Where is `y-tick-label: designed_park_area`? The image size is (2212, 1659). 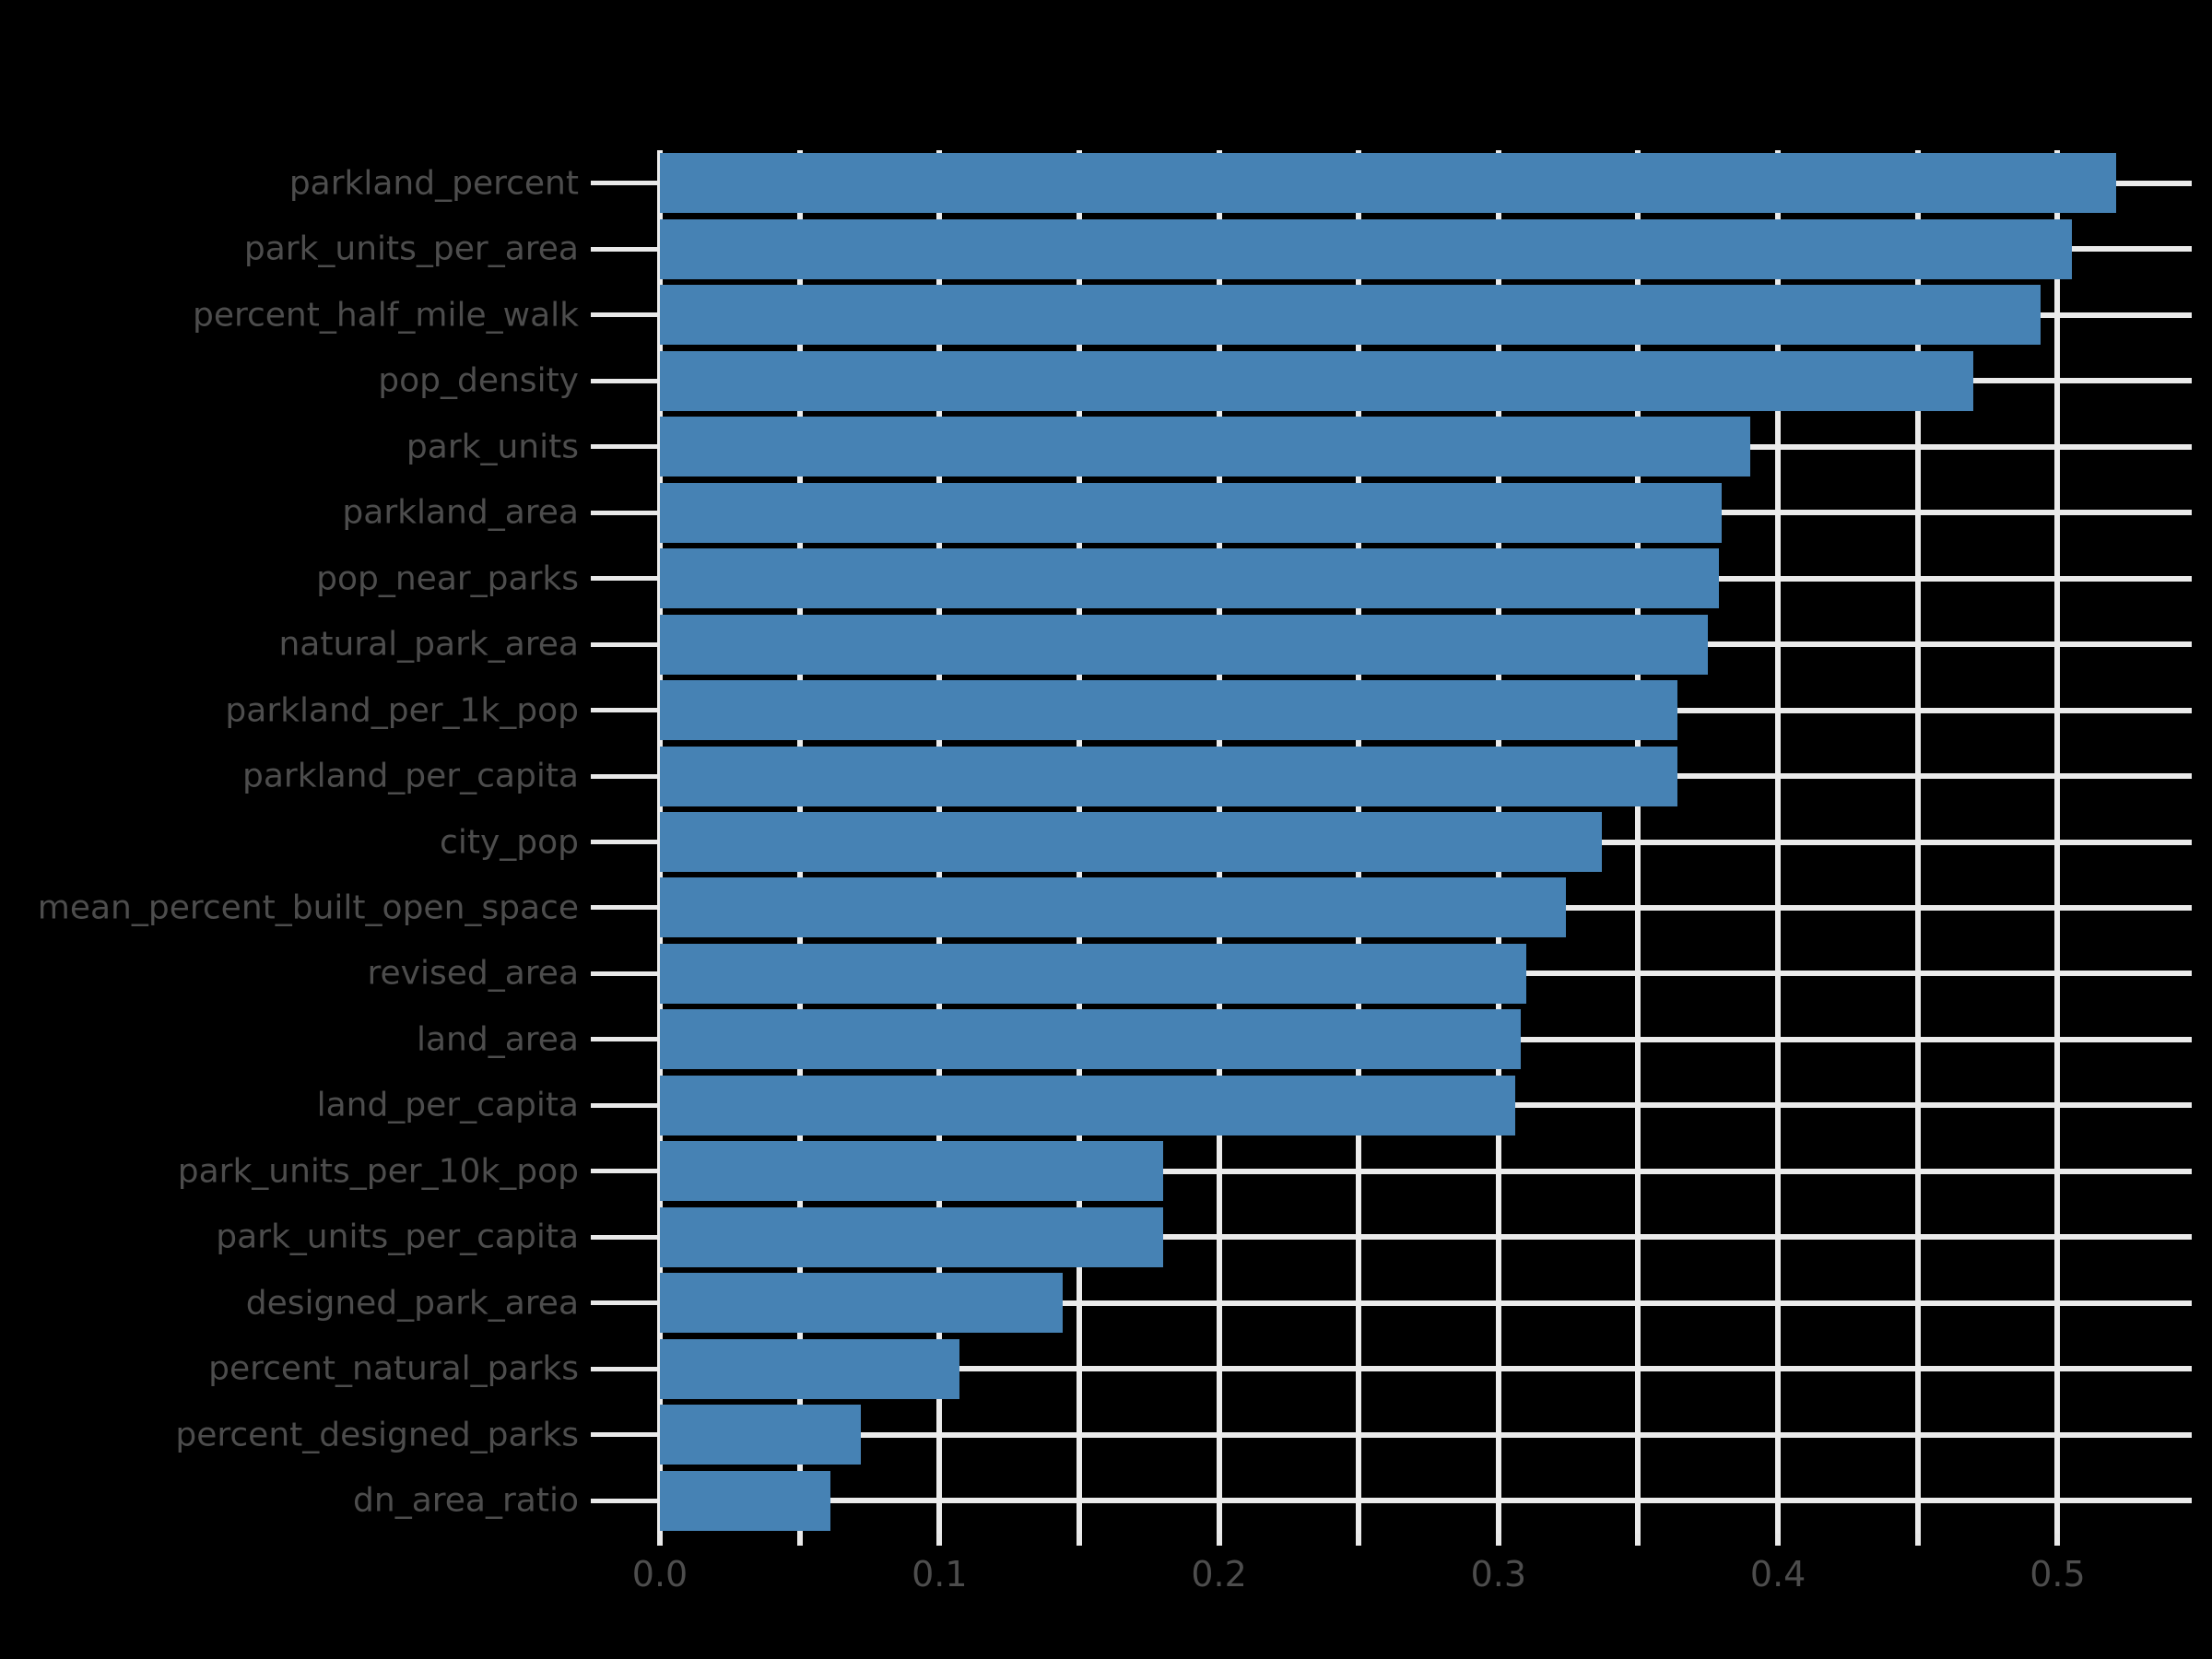 y-tick-label: designed_park_area is located at coordinates (412, 1303).